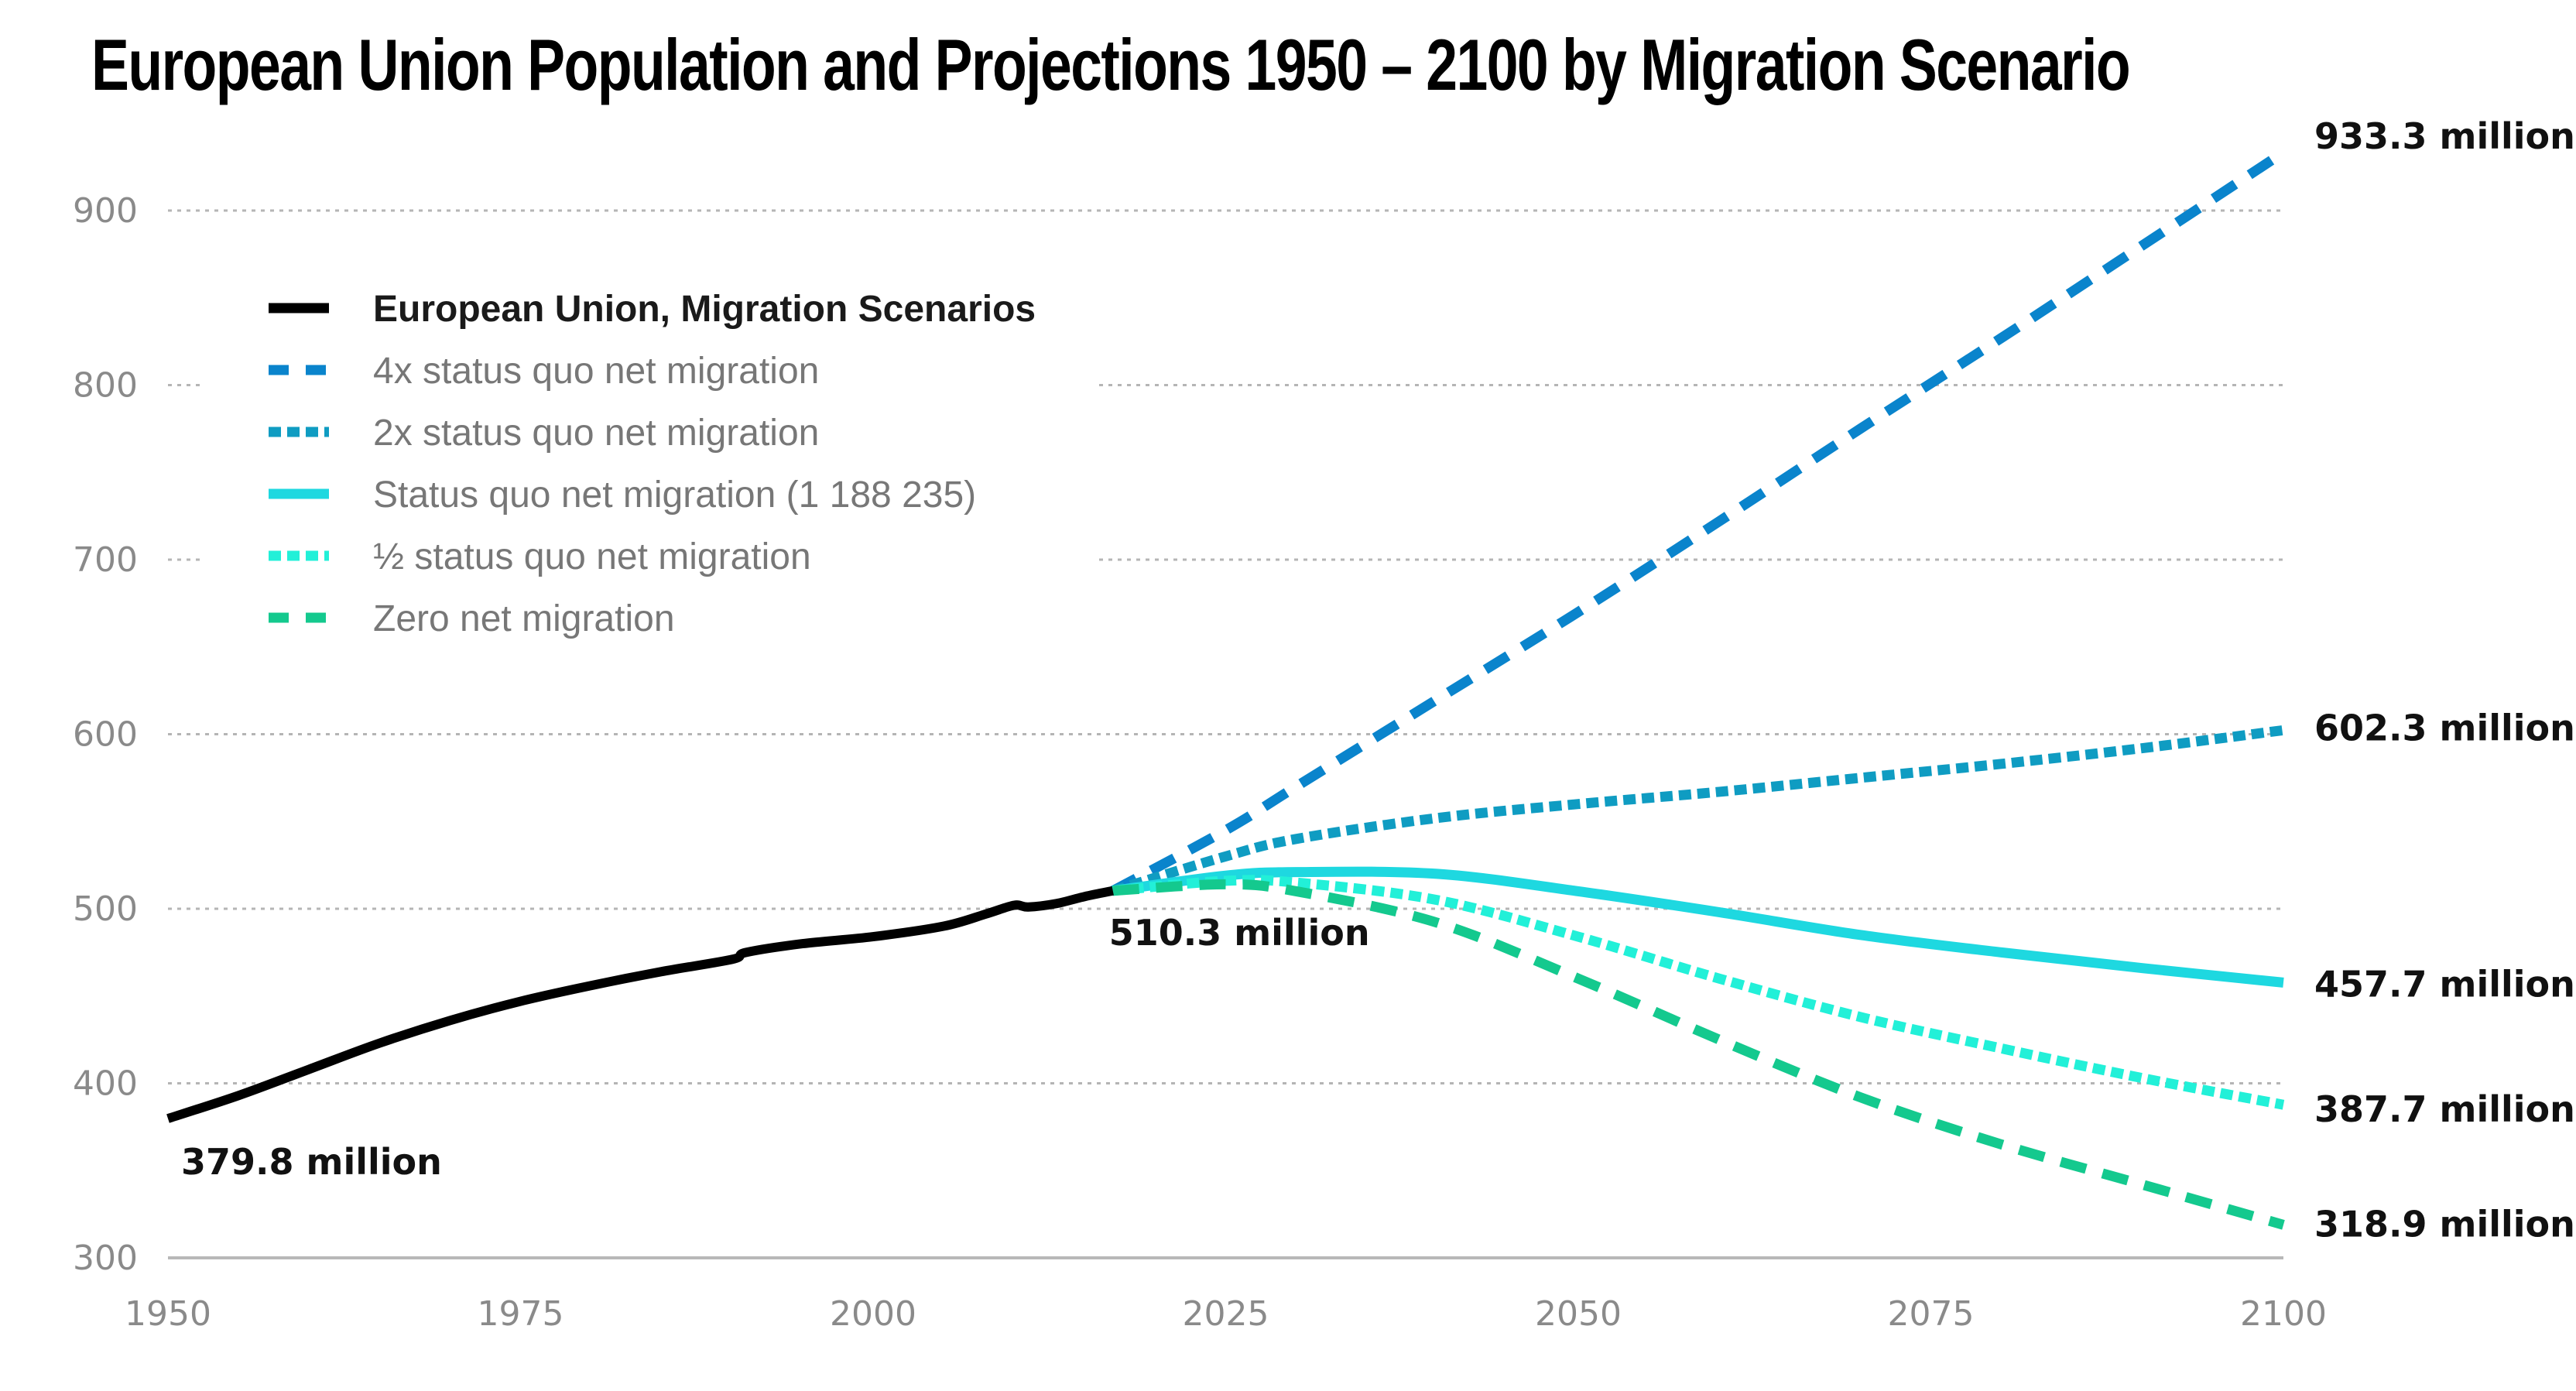 The height and width of the screenshot is (1391, 2576). I want to click on legend-label: 2x status quo net migration, so click(596, 433).